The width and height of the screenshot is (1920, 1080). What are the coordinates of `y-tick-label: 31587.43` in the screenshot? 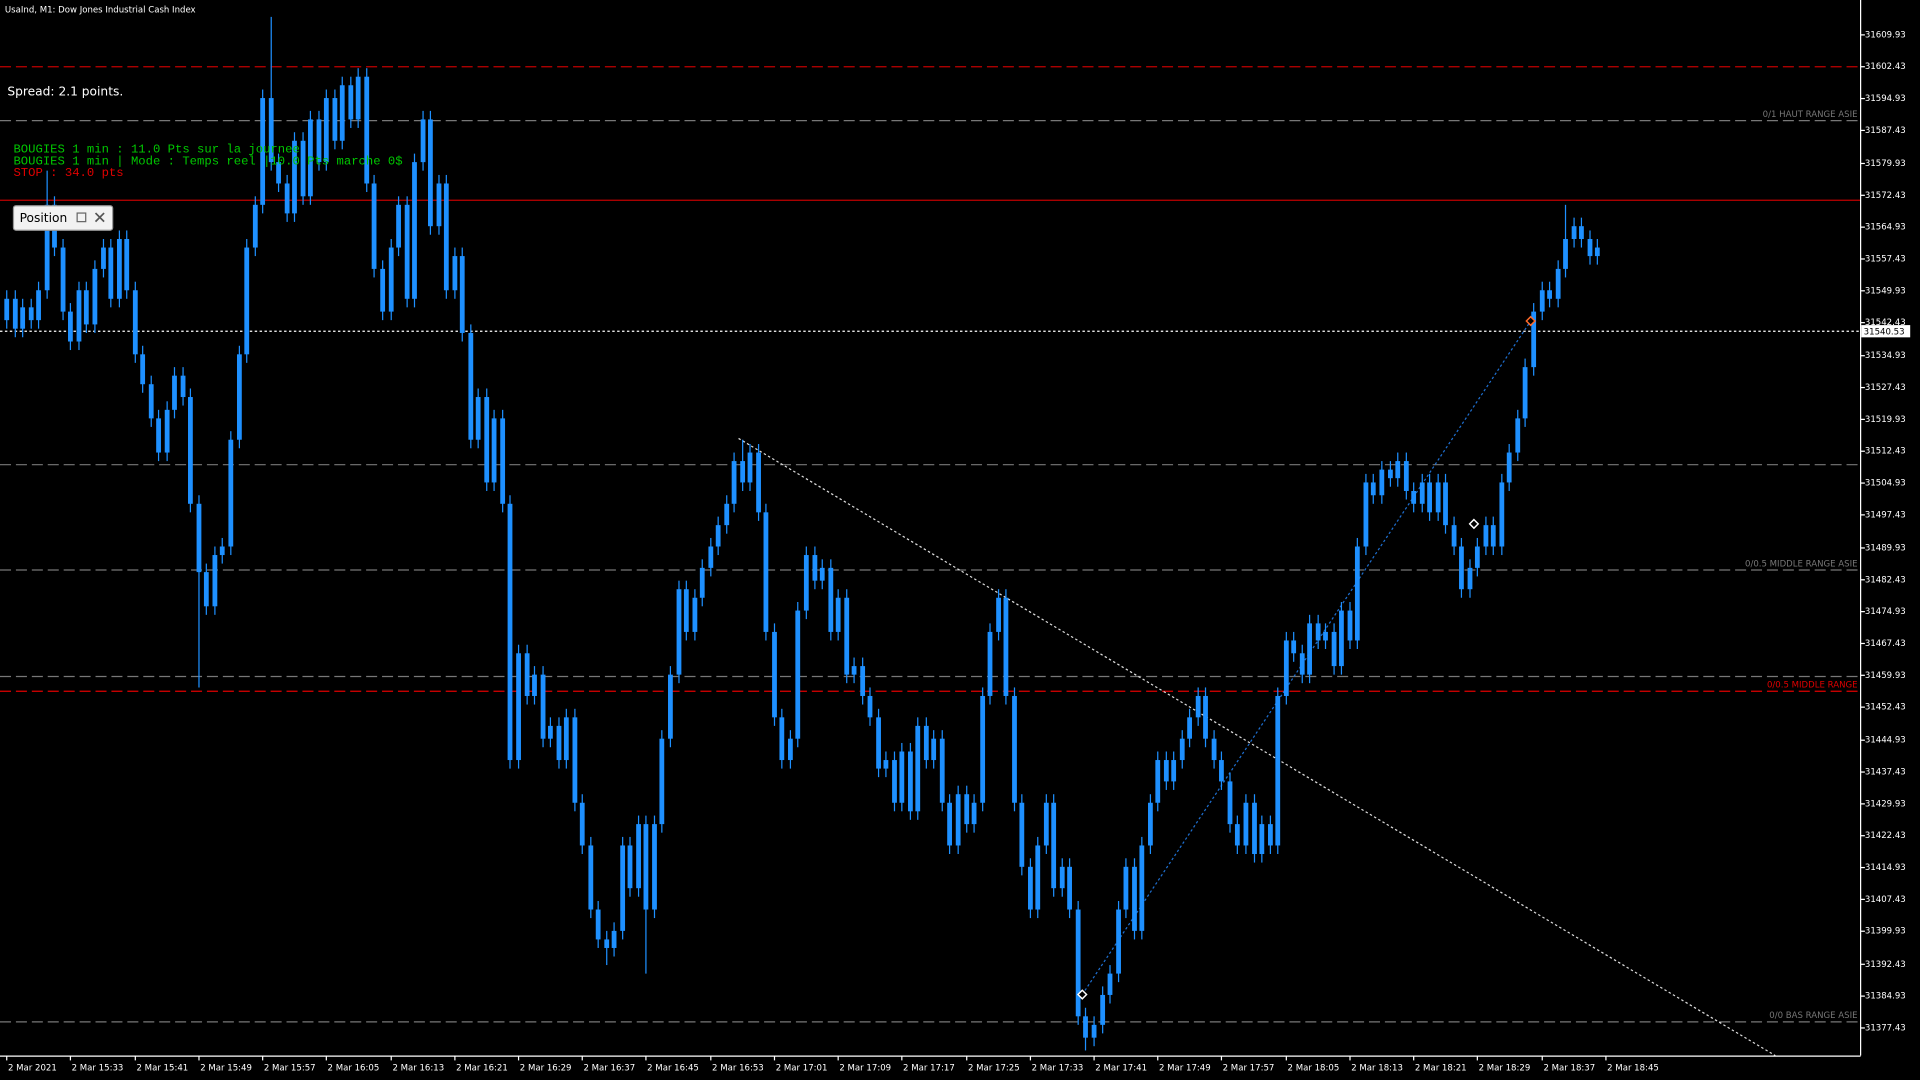 It's located at (1885, 131).